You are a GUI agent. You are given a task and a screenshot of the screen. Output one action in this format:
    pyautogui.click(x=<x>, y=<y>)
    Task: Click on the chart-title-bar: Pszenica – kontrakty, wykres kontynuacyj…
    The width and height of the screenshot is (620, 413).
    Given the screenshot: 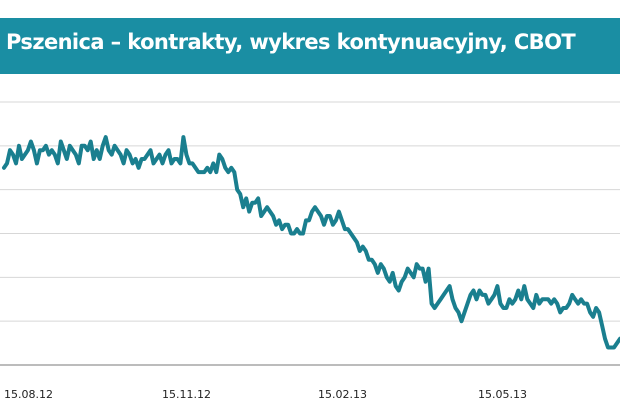 What is the action you would take?
    pyautogui.click(x=310, y=46)
    